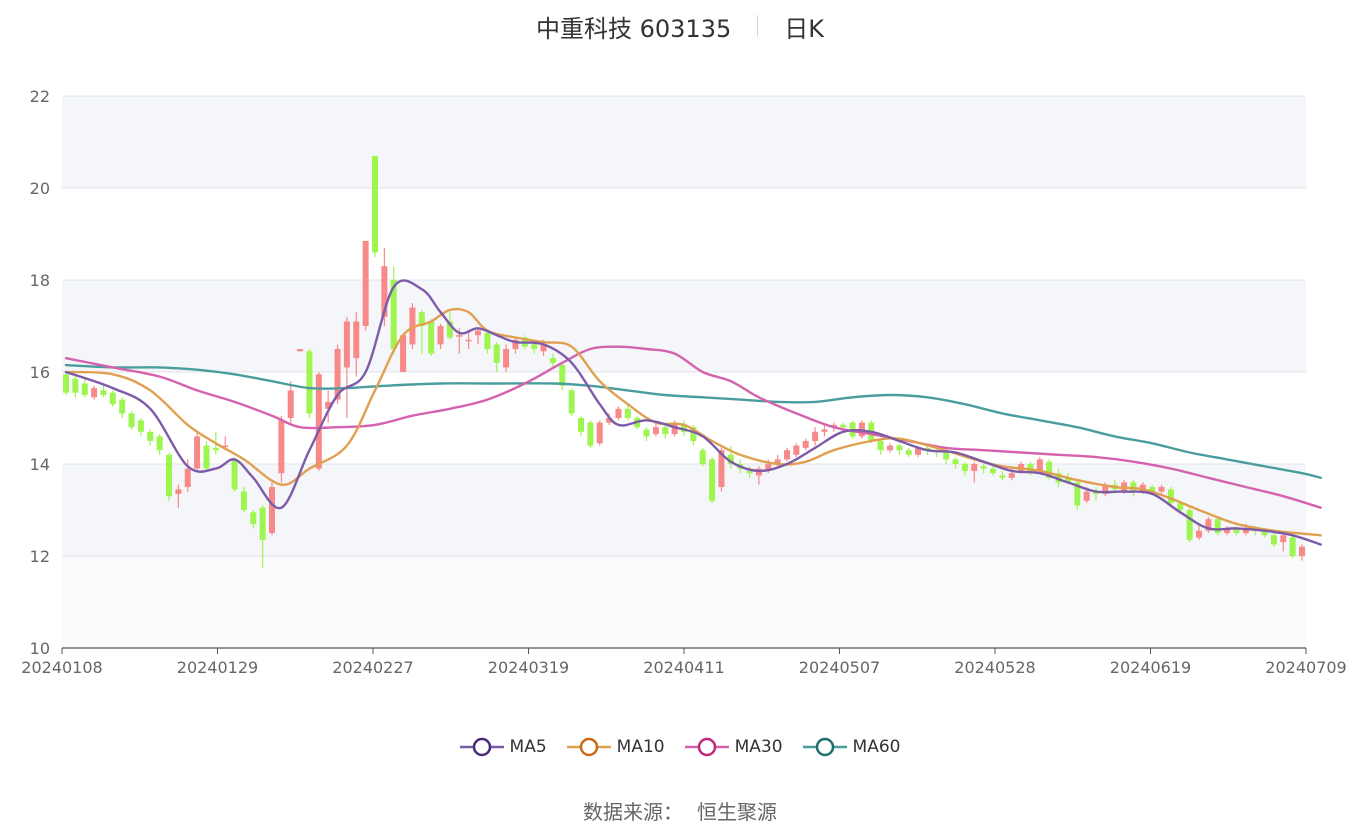  I want to click on grid-band, so click(684, 510).